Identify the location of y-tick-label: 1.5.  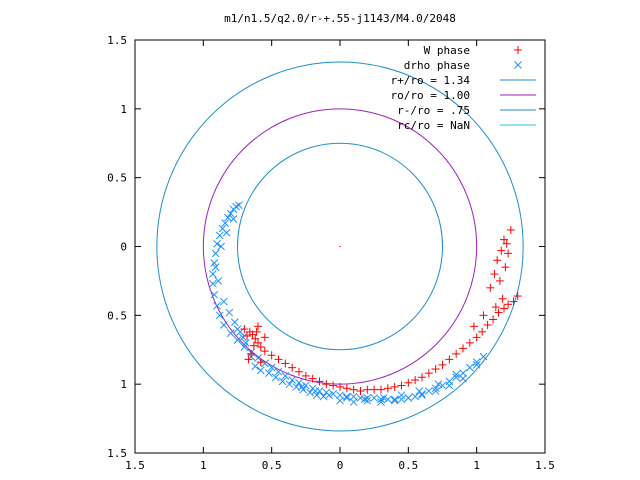
(117, 453).